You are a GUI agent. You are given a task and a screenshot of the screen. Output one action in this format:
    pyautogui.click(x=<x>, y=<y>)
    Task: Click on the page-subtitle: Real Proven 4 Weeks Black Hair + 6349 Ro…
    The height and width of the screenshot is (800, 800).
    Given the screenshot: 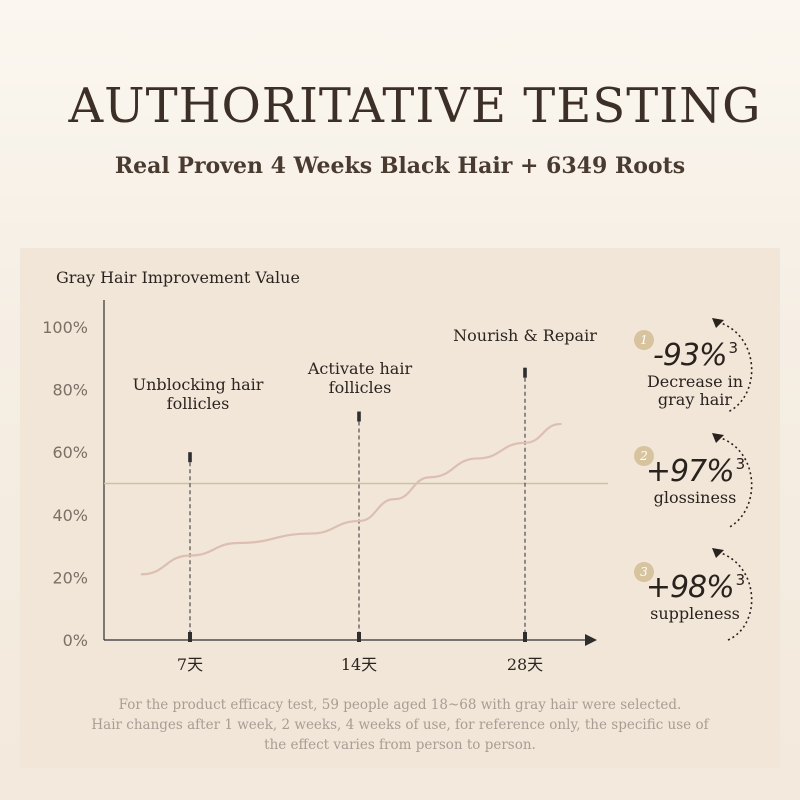 What is the action you would take?
    pyautogui.click(x=400, y=166)
    